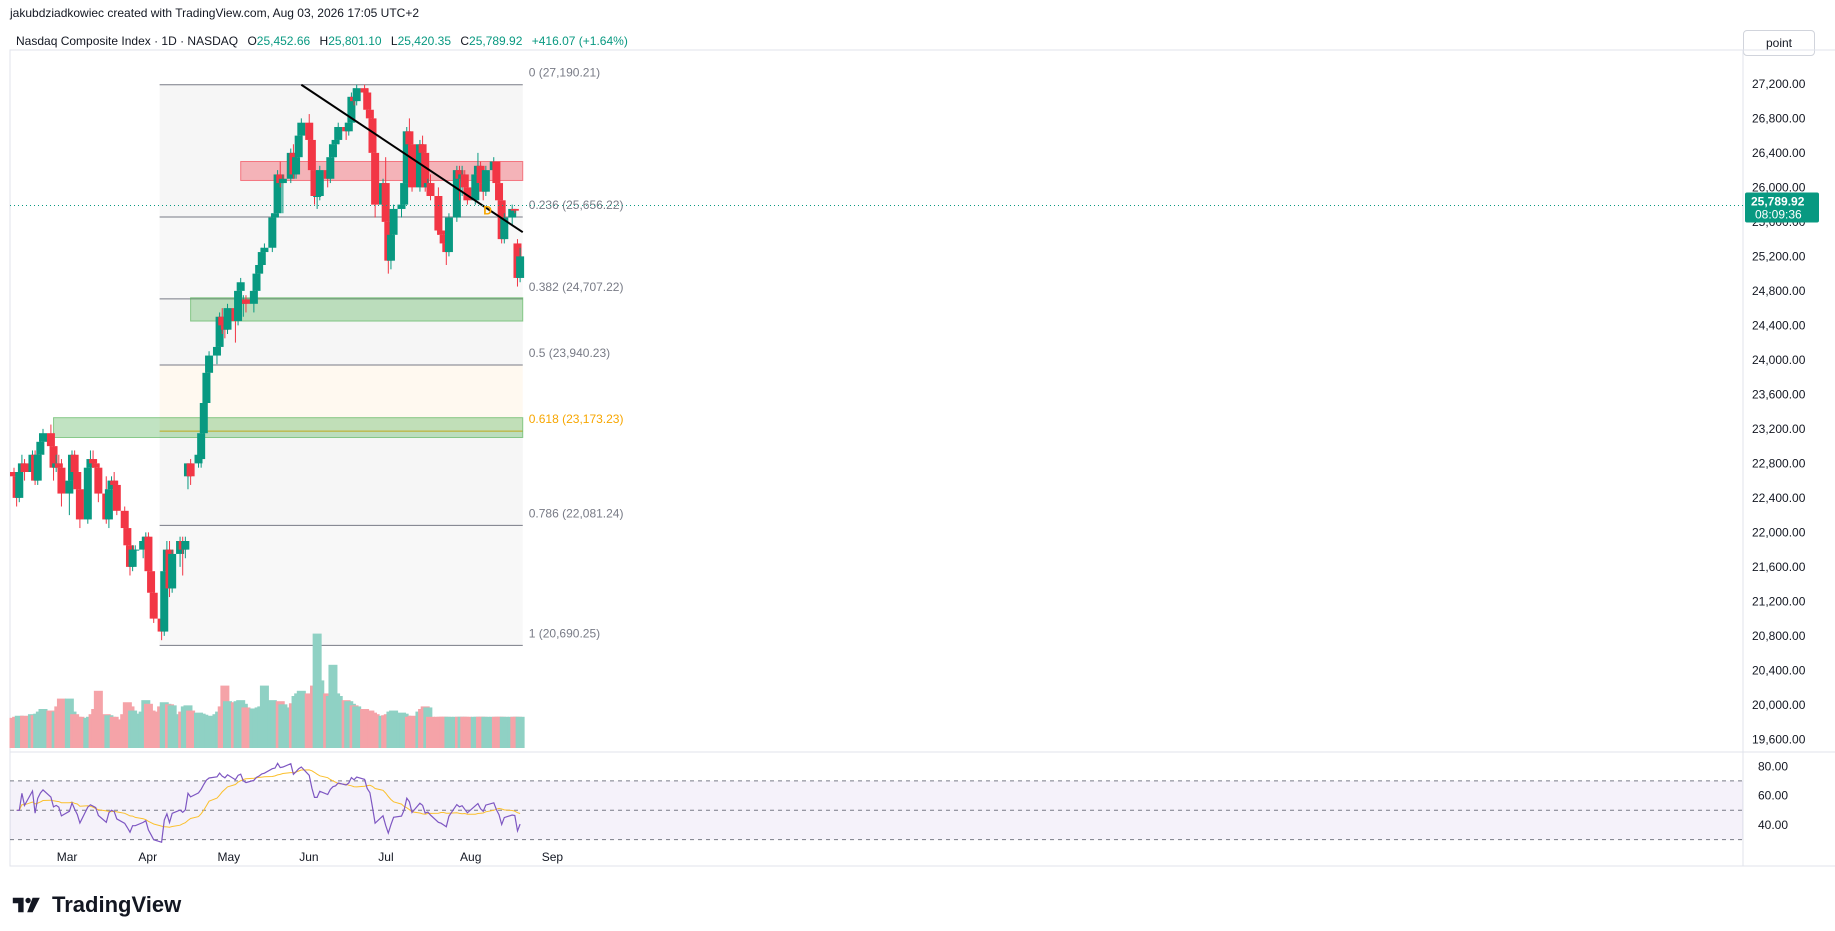 This screenshot has height=931, width=1835. I want to click on y-tick-label: 20,400.00, so click(1779, 670).